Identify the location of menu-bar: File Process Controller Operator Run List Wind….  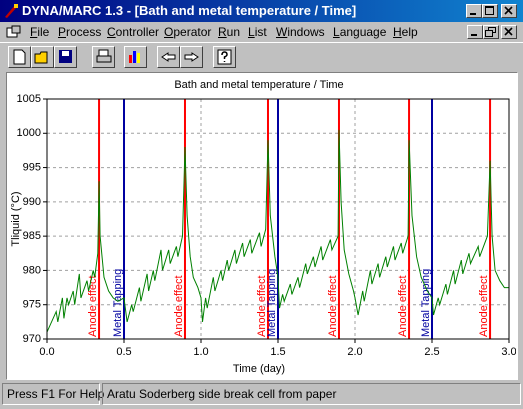
(261, 32).